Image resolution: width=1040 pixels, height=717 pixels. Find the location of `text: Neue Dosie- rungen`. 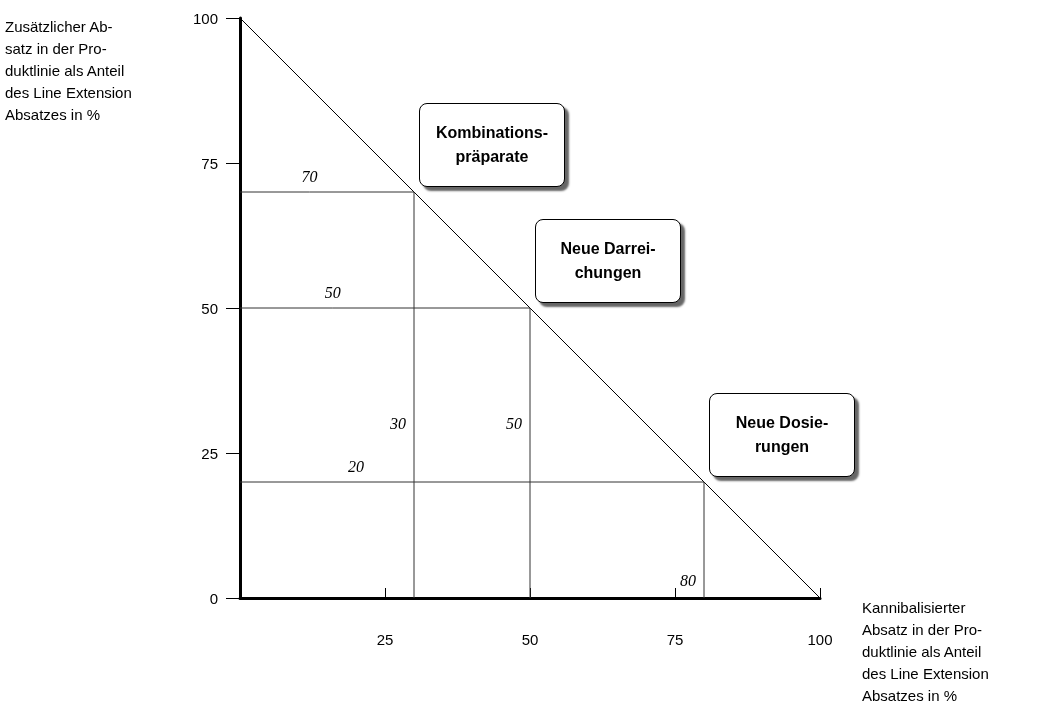

text: Neue Dosie- rungen is located at coordinates (782, 435).